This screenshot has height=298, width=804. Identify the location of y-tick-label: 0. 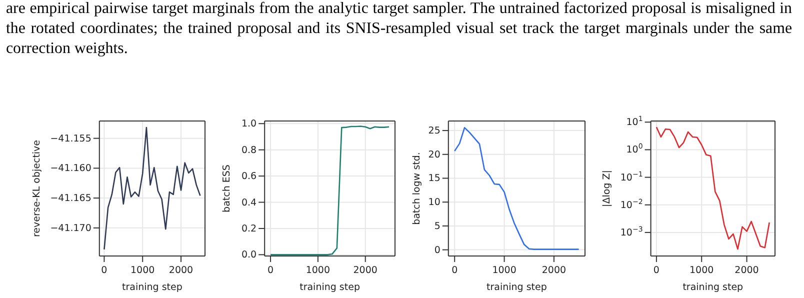
(437, 250).